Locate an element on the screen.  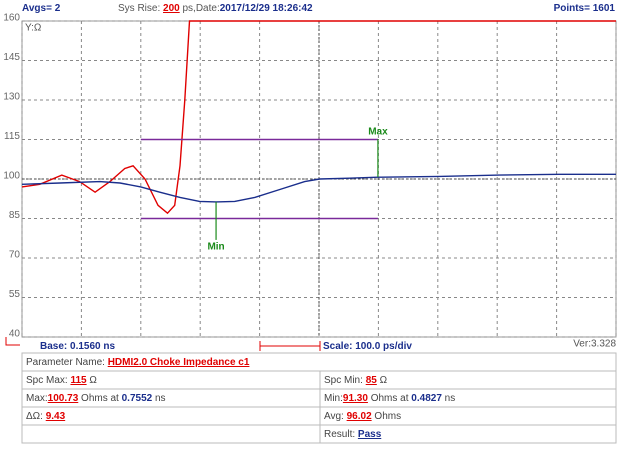
avg: Avg: 96.02 Ohms is located at coordinates (362, 416).